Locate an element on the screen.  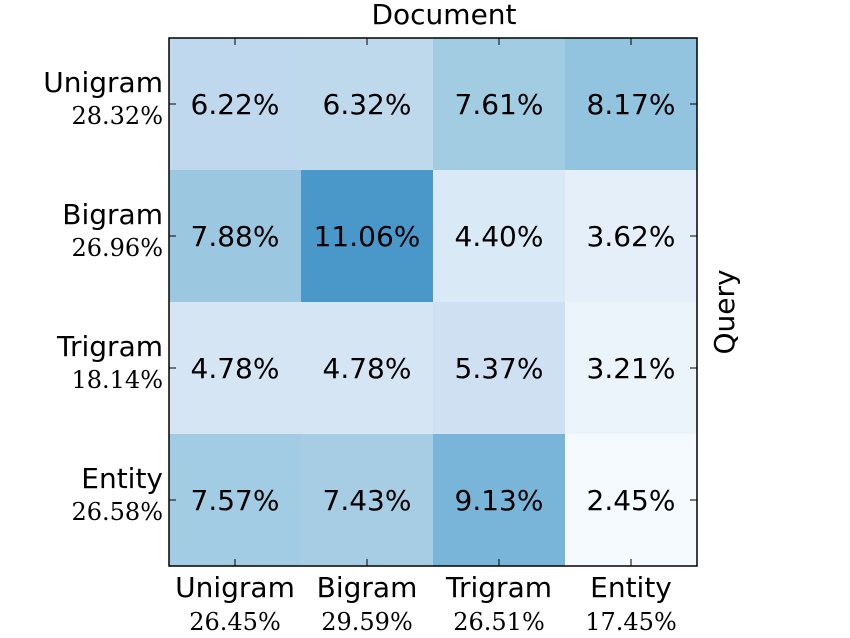
cell-value-label: 9.13% is located at coordinates (499, 500).